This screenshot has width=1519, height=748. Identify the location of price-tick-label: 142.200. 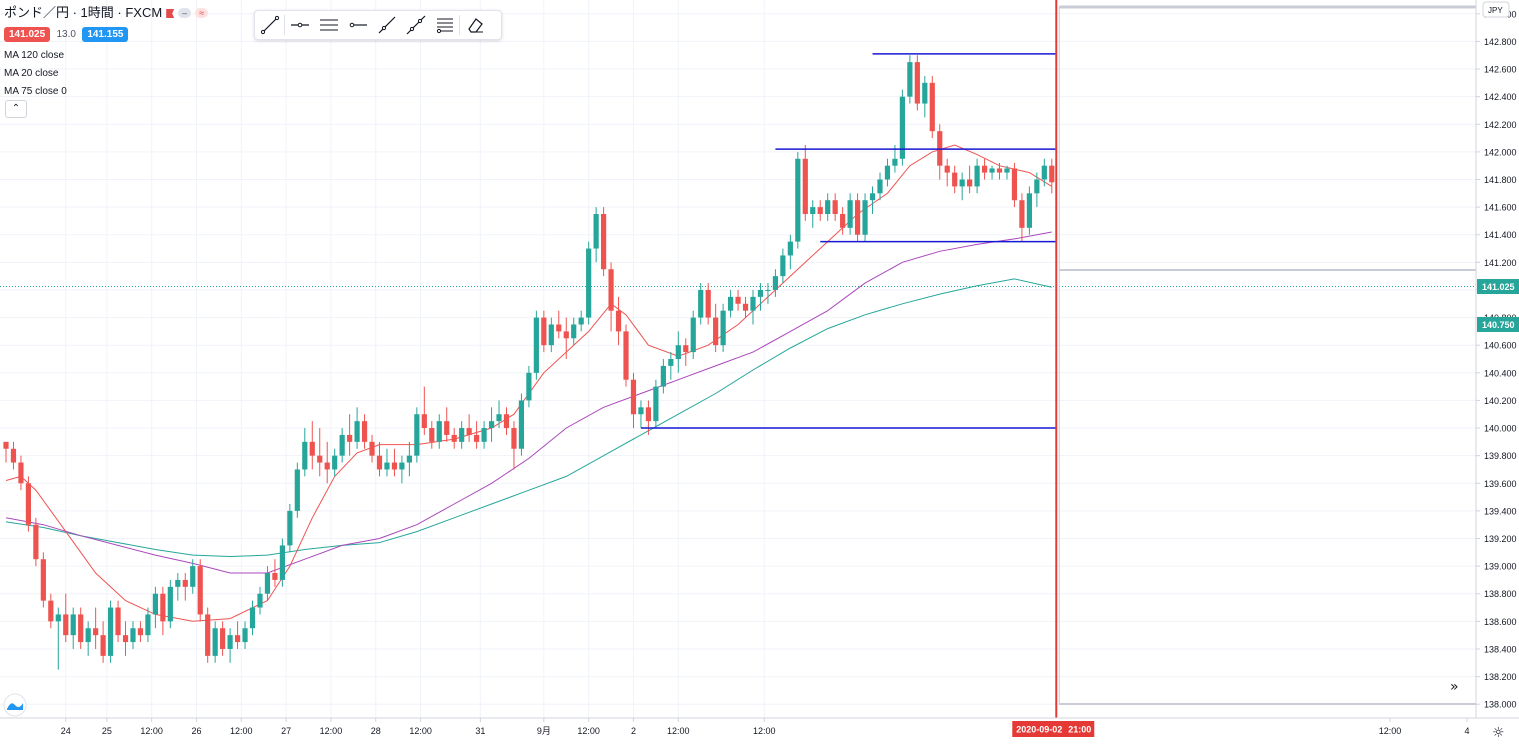
(1500, 125).